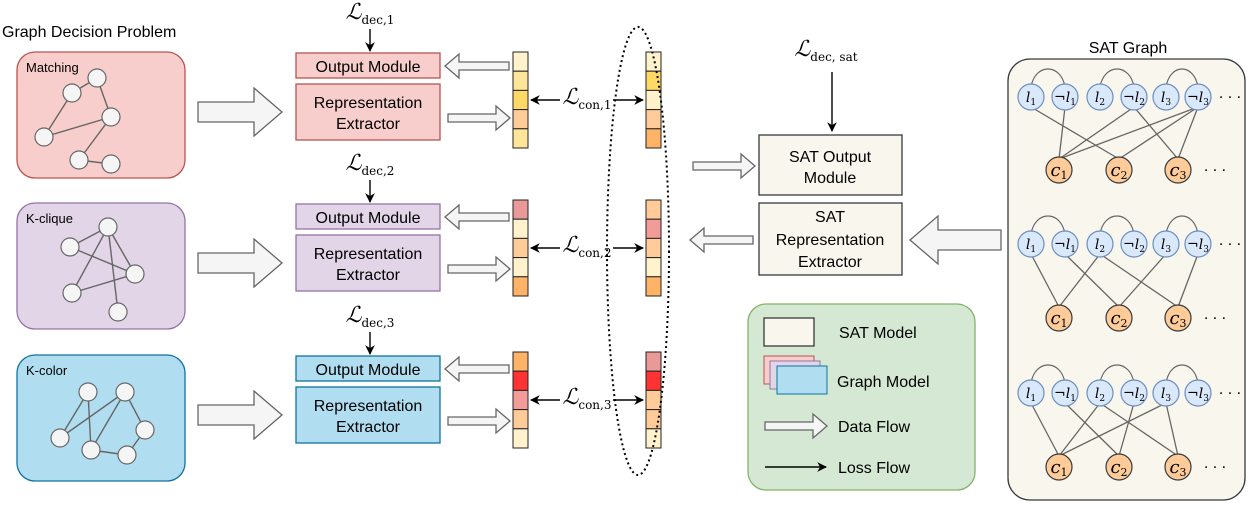 Image resolution: width=1252 pixels, height=509 pixels. Describe the element at coordinates (368, 263) in the screenshot. I see `representation-extractor` at that location.